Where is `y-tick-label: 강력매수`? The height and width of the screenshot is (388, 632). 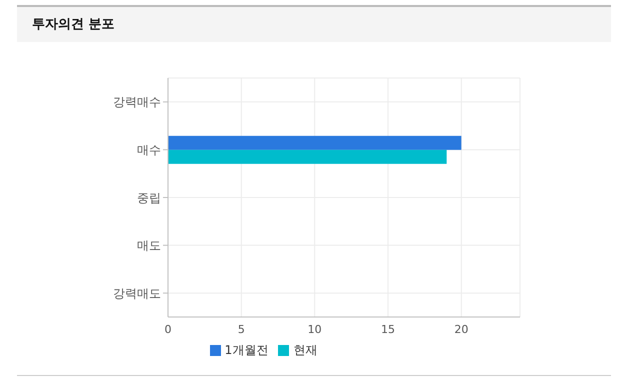 y-tick-label: 강력매수 is located at coordinates (137, 102).